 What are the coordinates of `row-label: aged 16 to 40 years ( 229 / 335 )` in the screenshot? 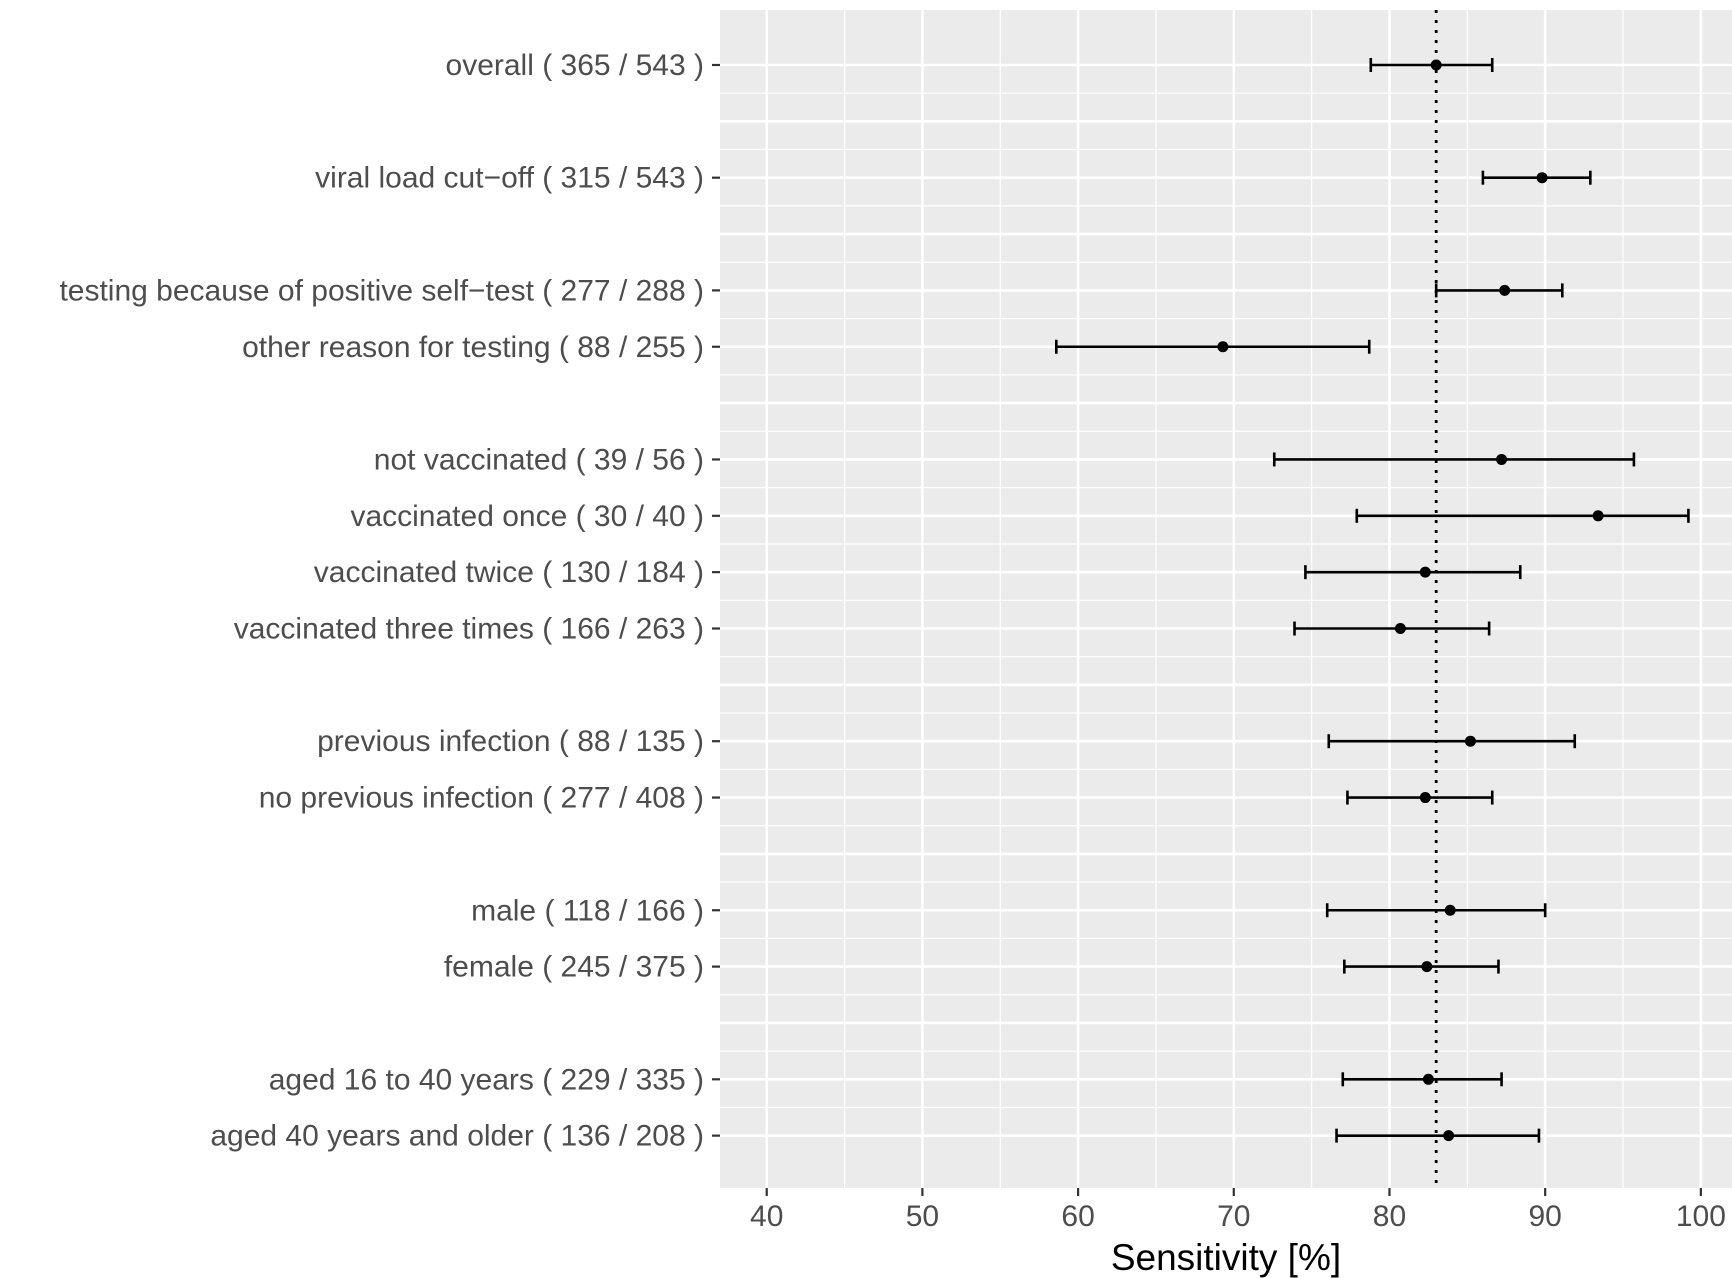 It's located at (486, 1079).